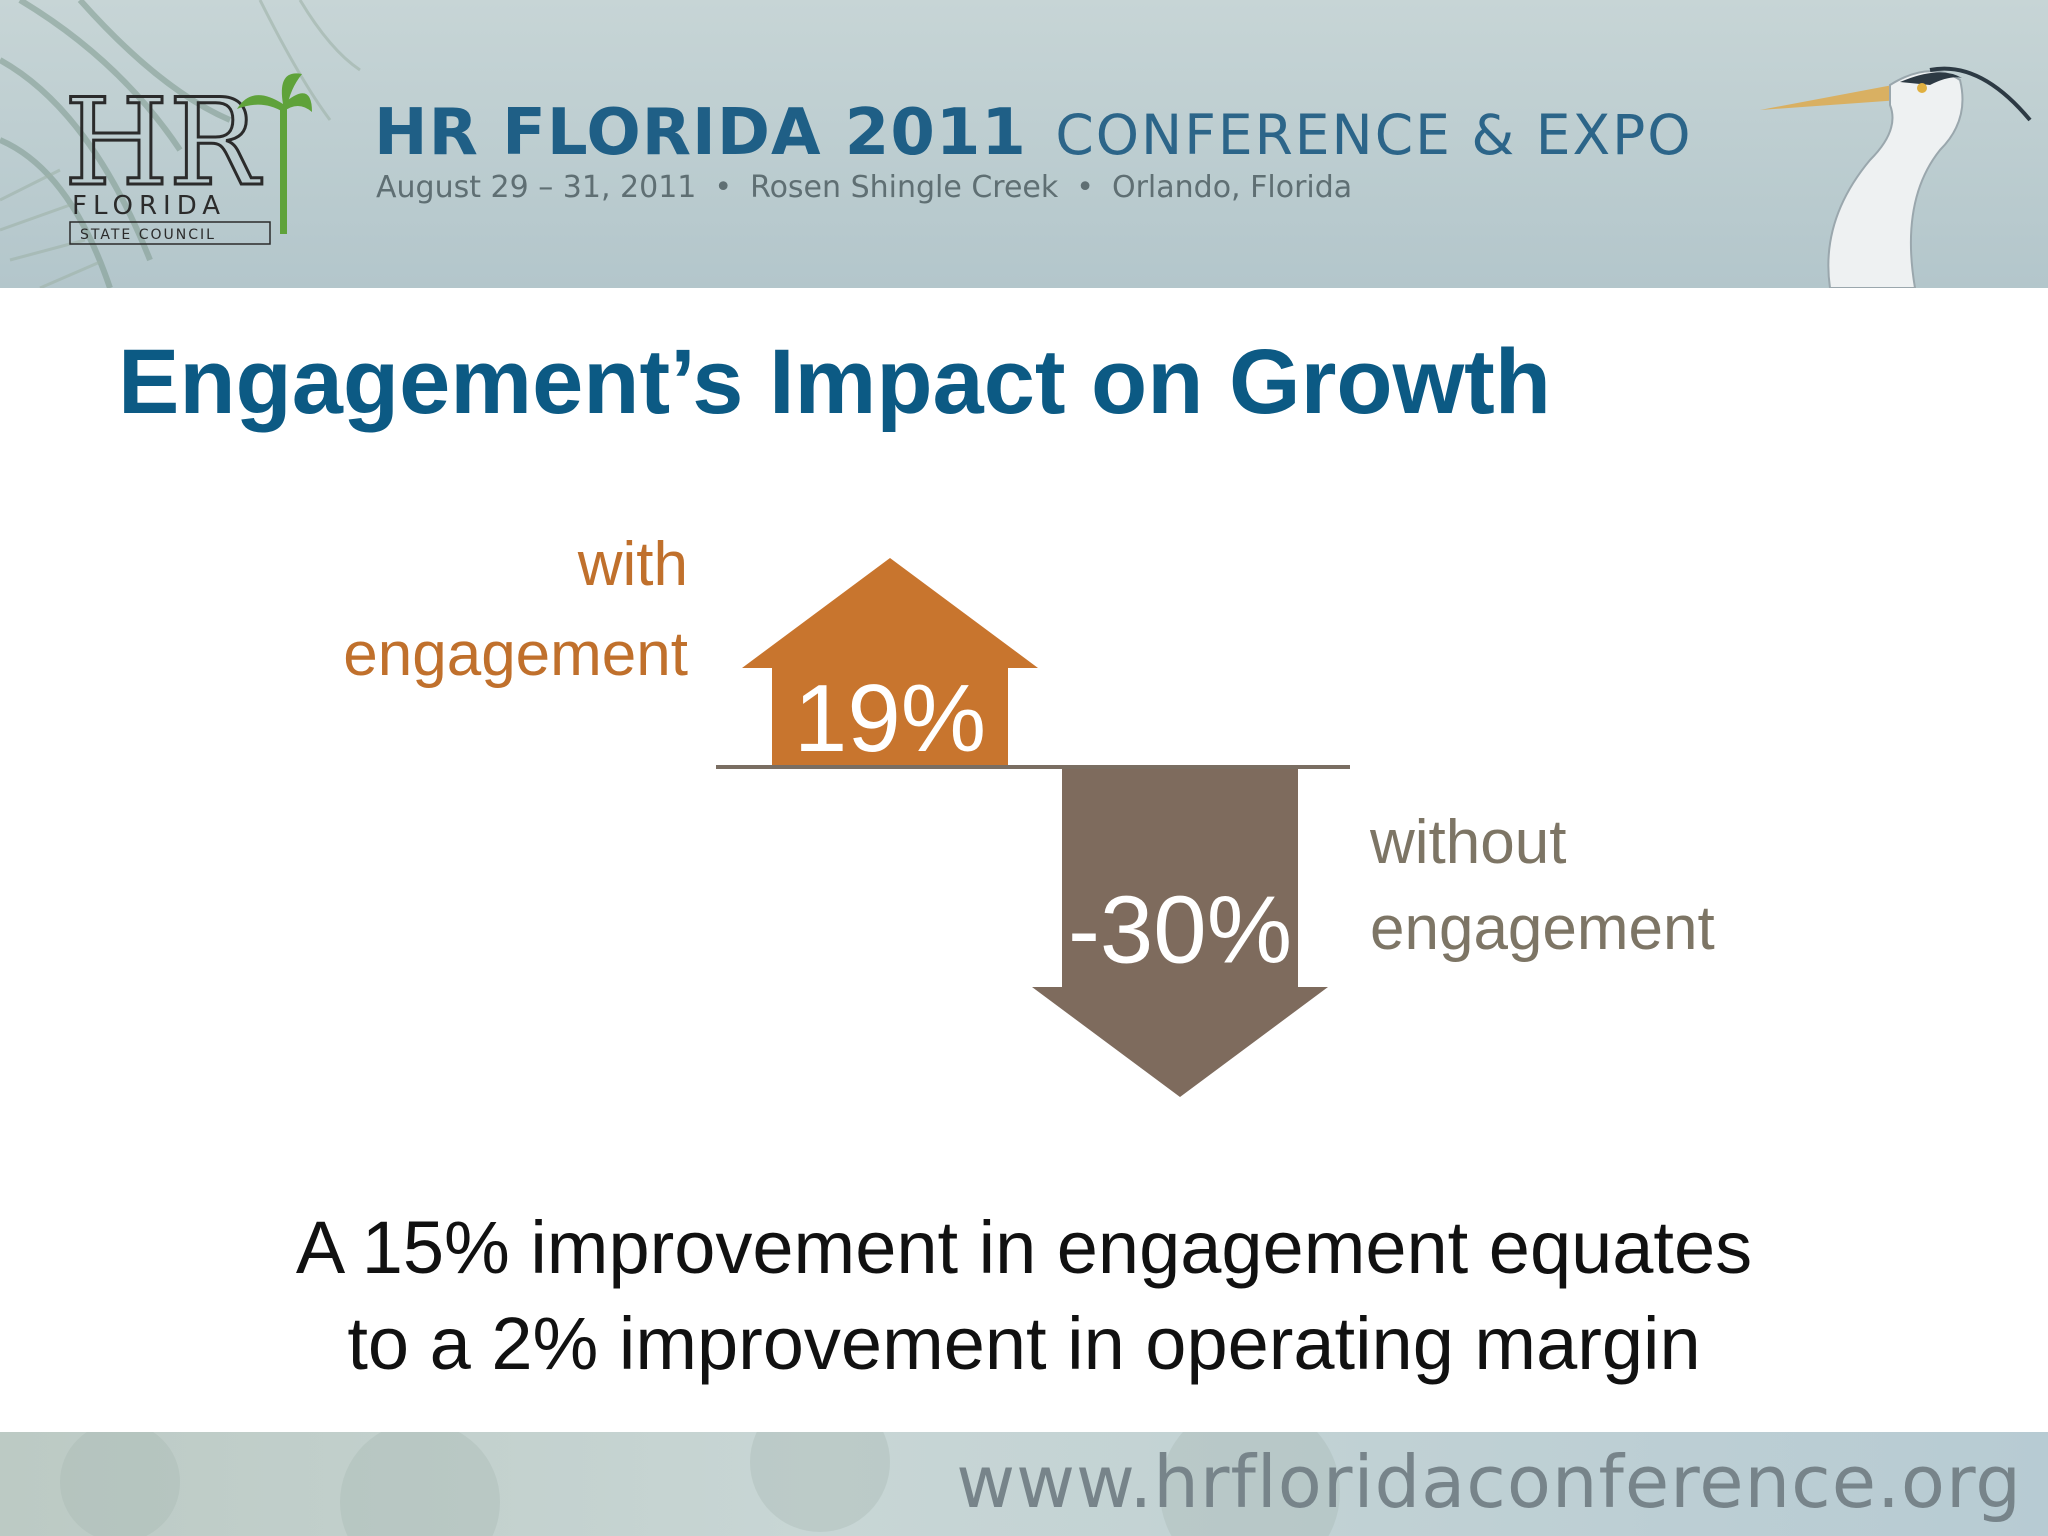 The width and height of the screenshot is (2048, 1536). Describe the element at coordinates (515, 654) in the screenshot. I see `with-label-line-2: engagement` at that location.